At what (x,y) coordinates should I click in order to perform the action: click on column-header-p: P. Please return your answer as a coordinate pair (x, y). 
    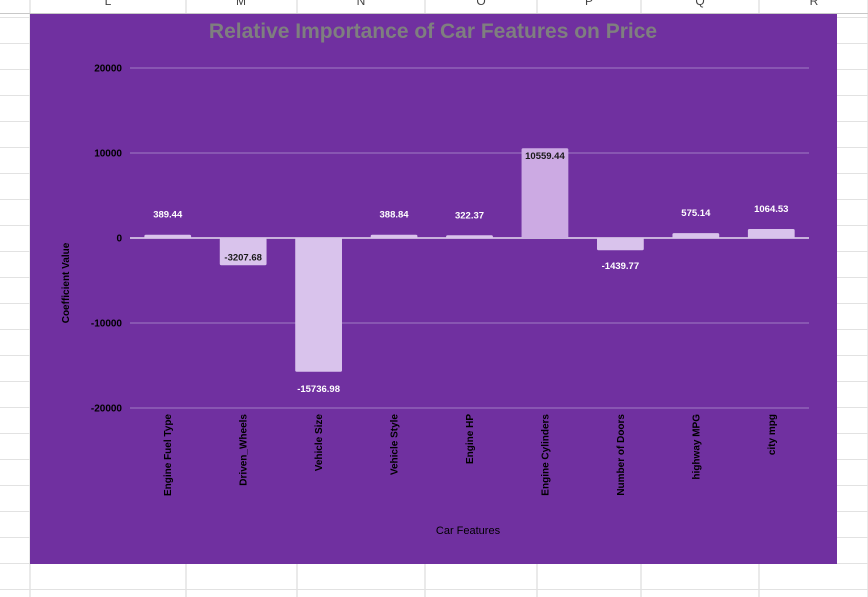
    Looking at the image, I should click on (589, 4).